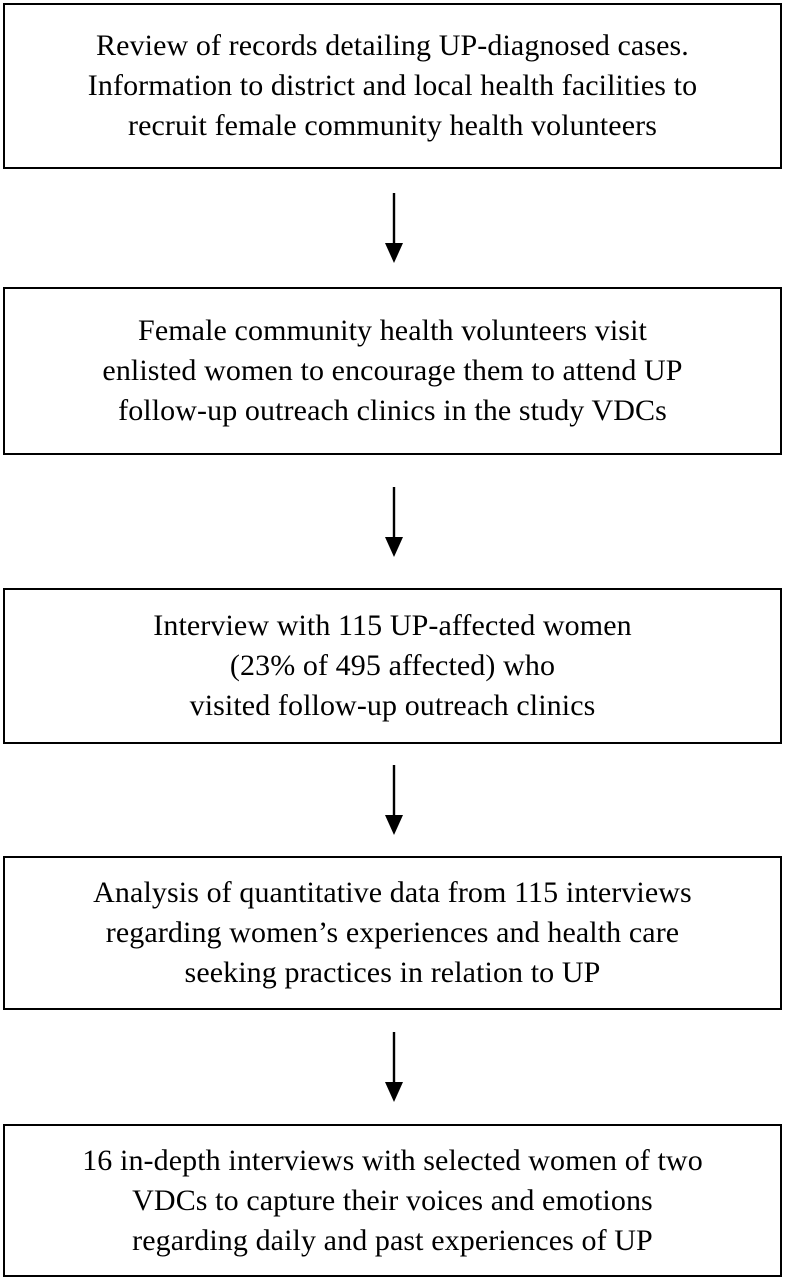  What do you see at coordinates (392, 330) in the screenshot?
I see `step-2-line-1: Female community health volunteers visit` at bounding box center [392, 330].